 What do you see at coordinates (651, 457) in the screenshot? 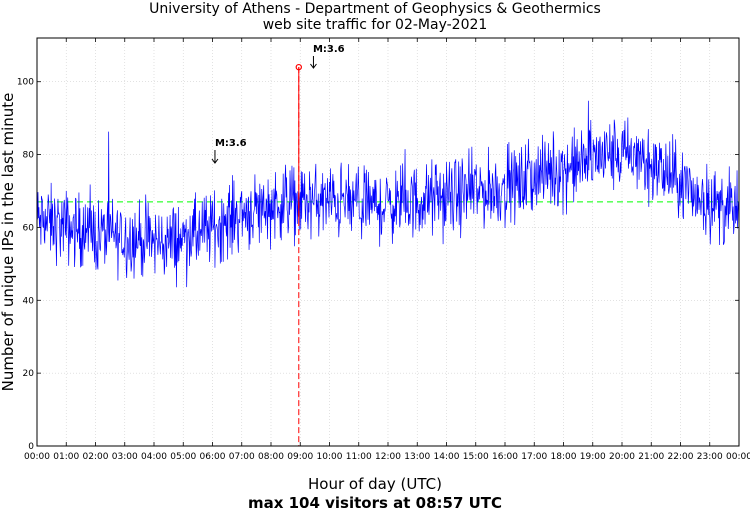
I see `x-tick-label: 21:00` at bounding box center [651, 457].